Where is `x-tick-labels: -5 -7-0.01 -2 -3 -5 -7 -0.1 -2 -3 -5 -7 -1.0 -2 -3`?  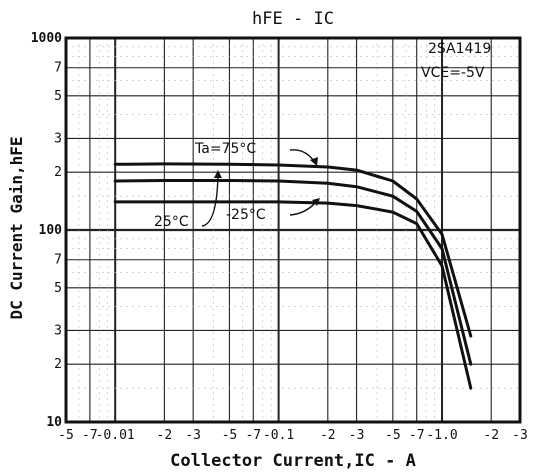
x-tick-labels: -5 -7-0.01 -2 -3 -5 -7 -0.1 -2 -3 -5 -7 -1.0 -2 -3 is located at coordinates (293, 435).